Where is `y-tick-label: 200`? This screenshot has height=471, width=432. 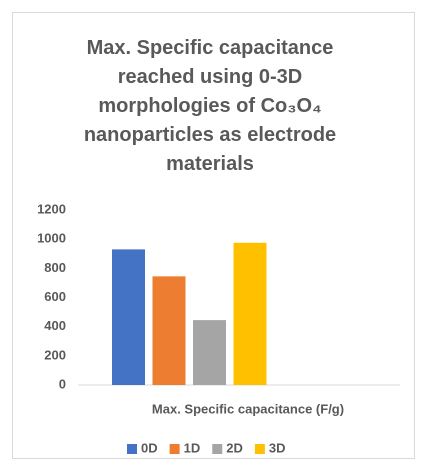 y-tick-label: 200 is located at coordinates (55, 354).